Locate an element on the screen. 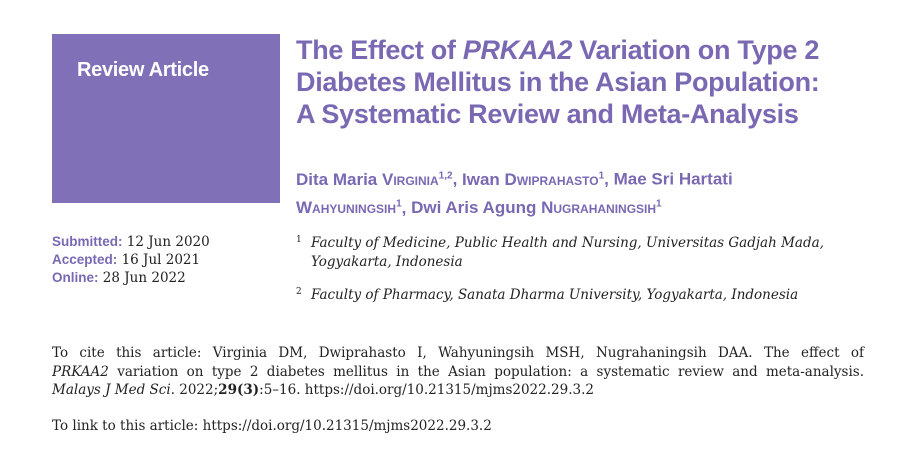 This screenshot has width=900, height=463. author-last-name: Virginia is located at coordinates (410, 179).